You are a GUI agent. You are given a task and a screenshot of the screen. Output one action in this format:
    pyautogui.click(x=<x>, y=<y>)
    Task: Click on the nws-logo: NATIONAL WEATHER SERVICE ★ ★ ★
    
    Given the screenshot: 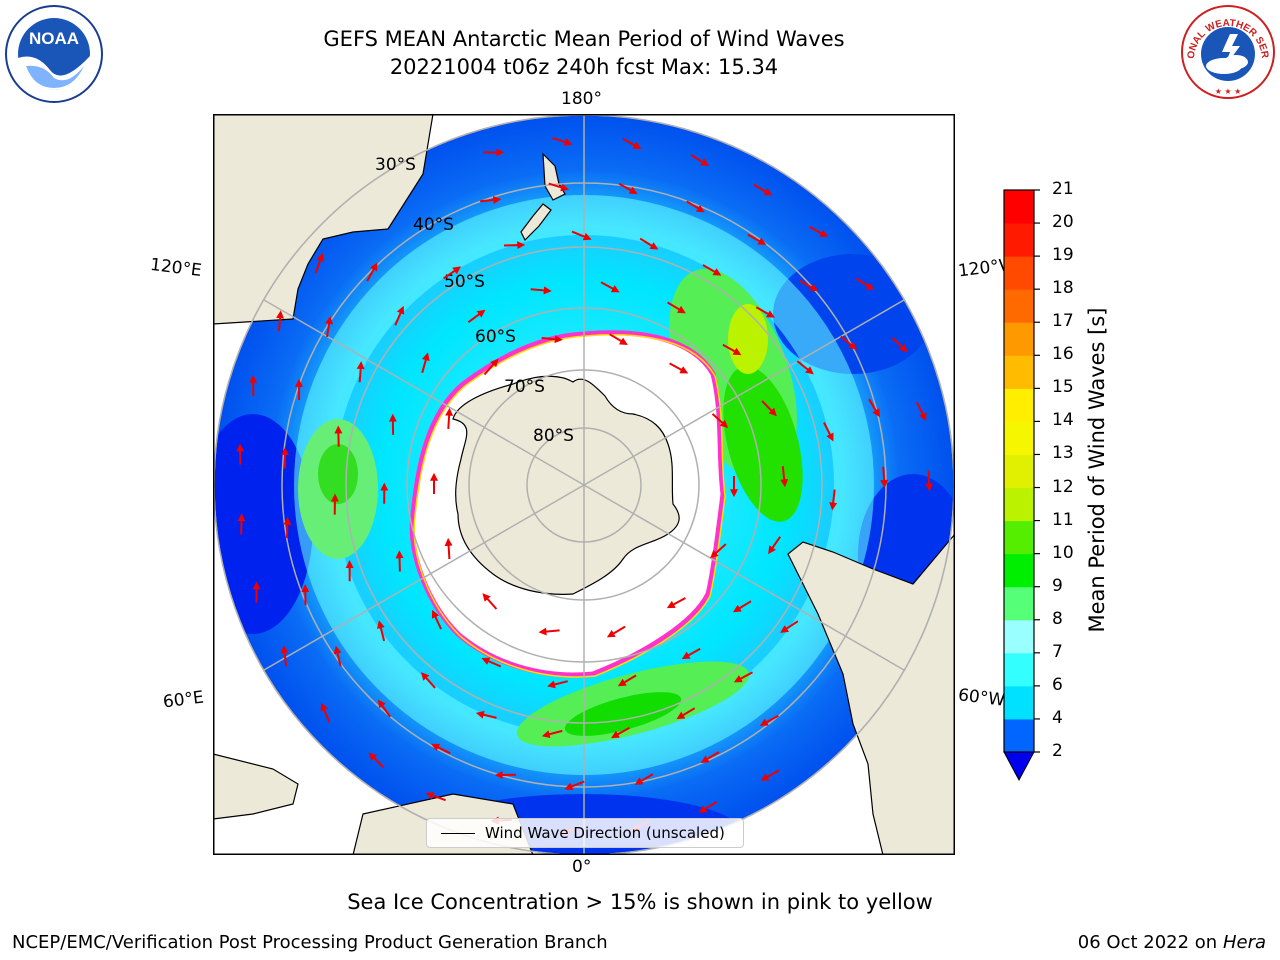 What is the action you would take?
    pyautogui.click(x=1226, y=50)
    